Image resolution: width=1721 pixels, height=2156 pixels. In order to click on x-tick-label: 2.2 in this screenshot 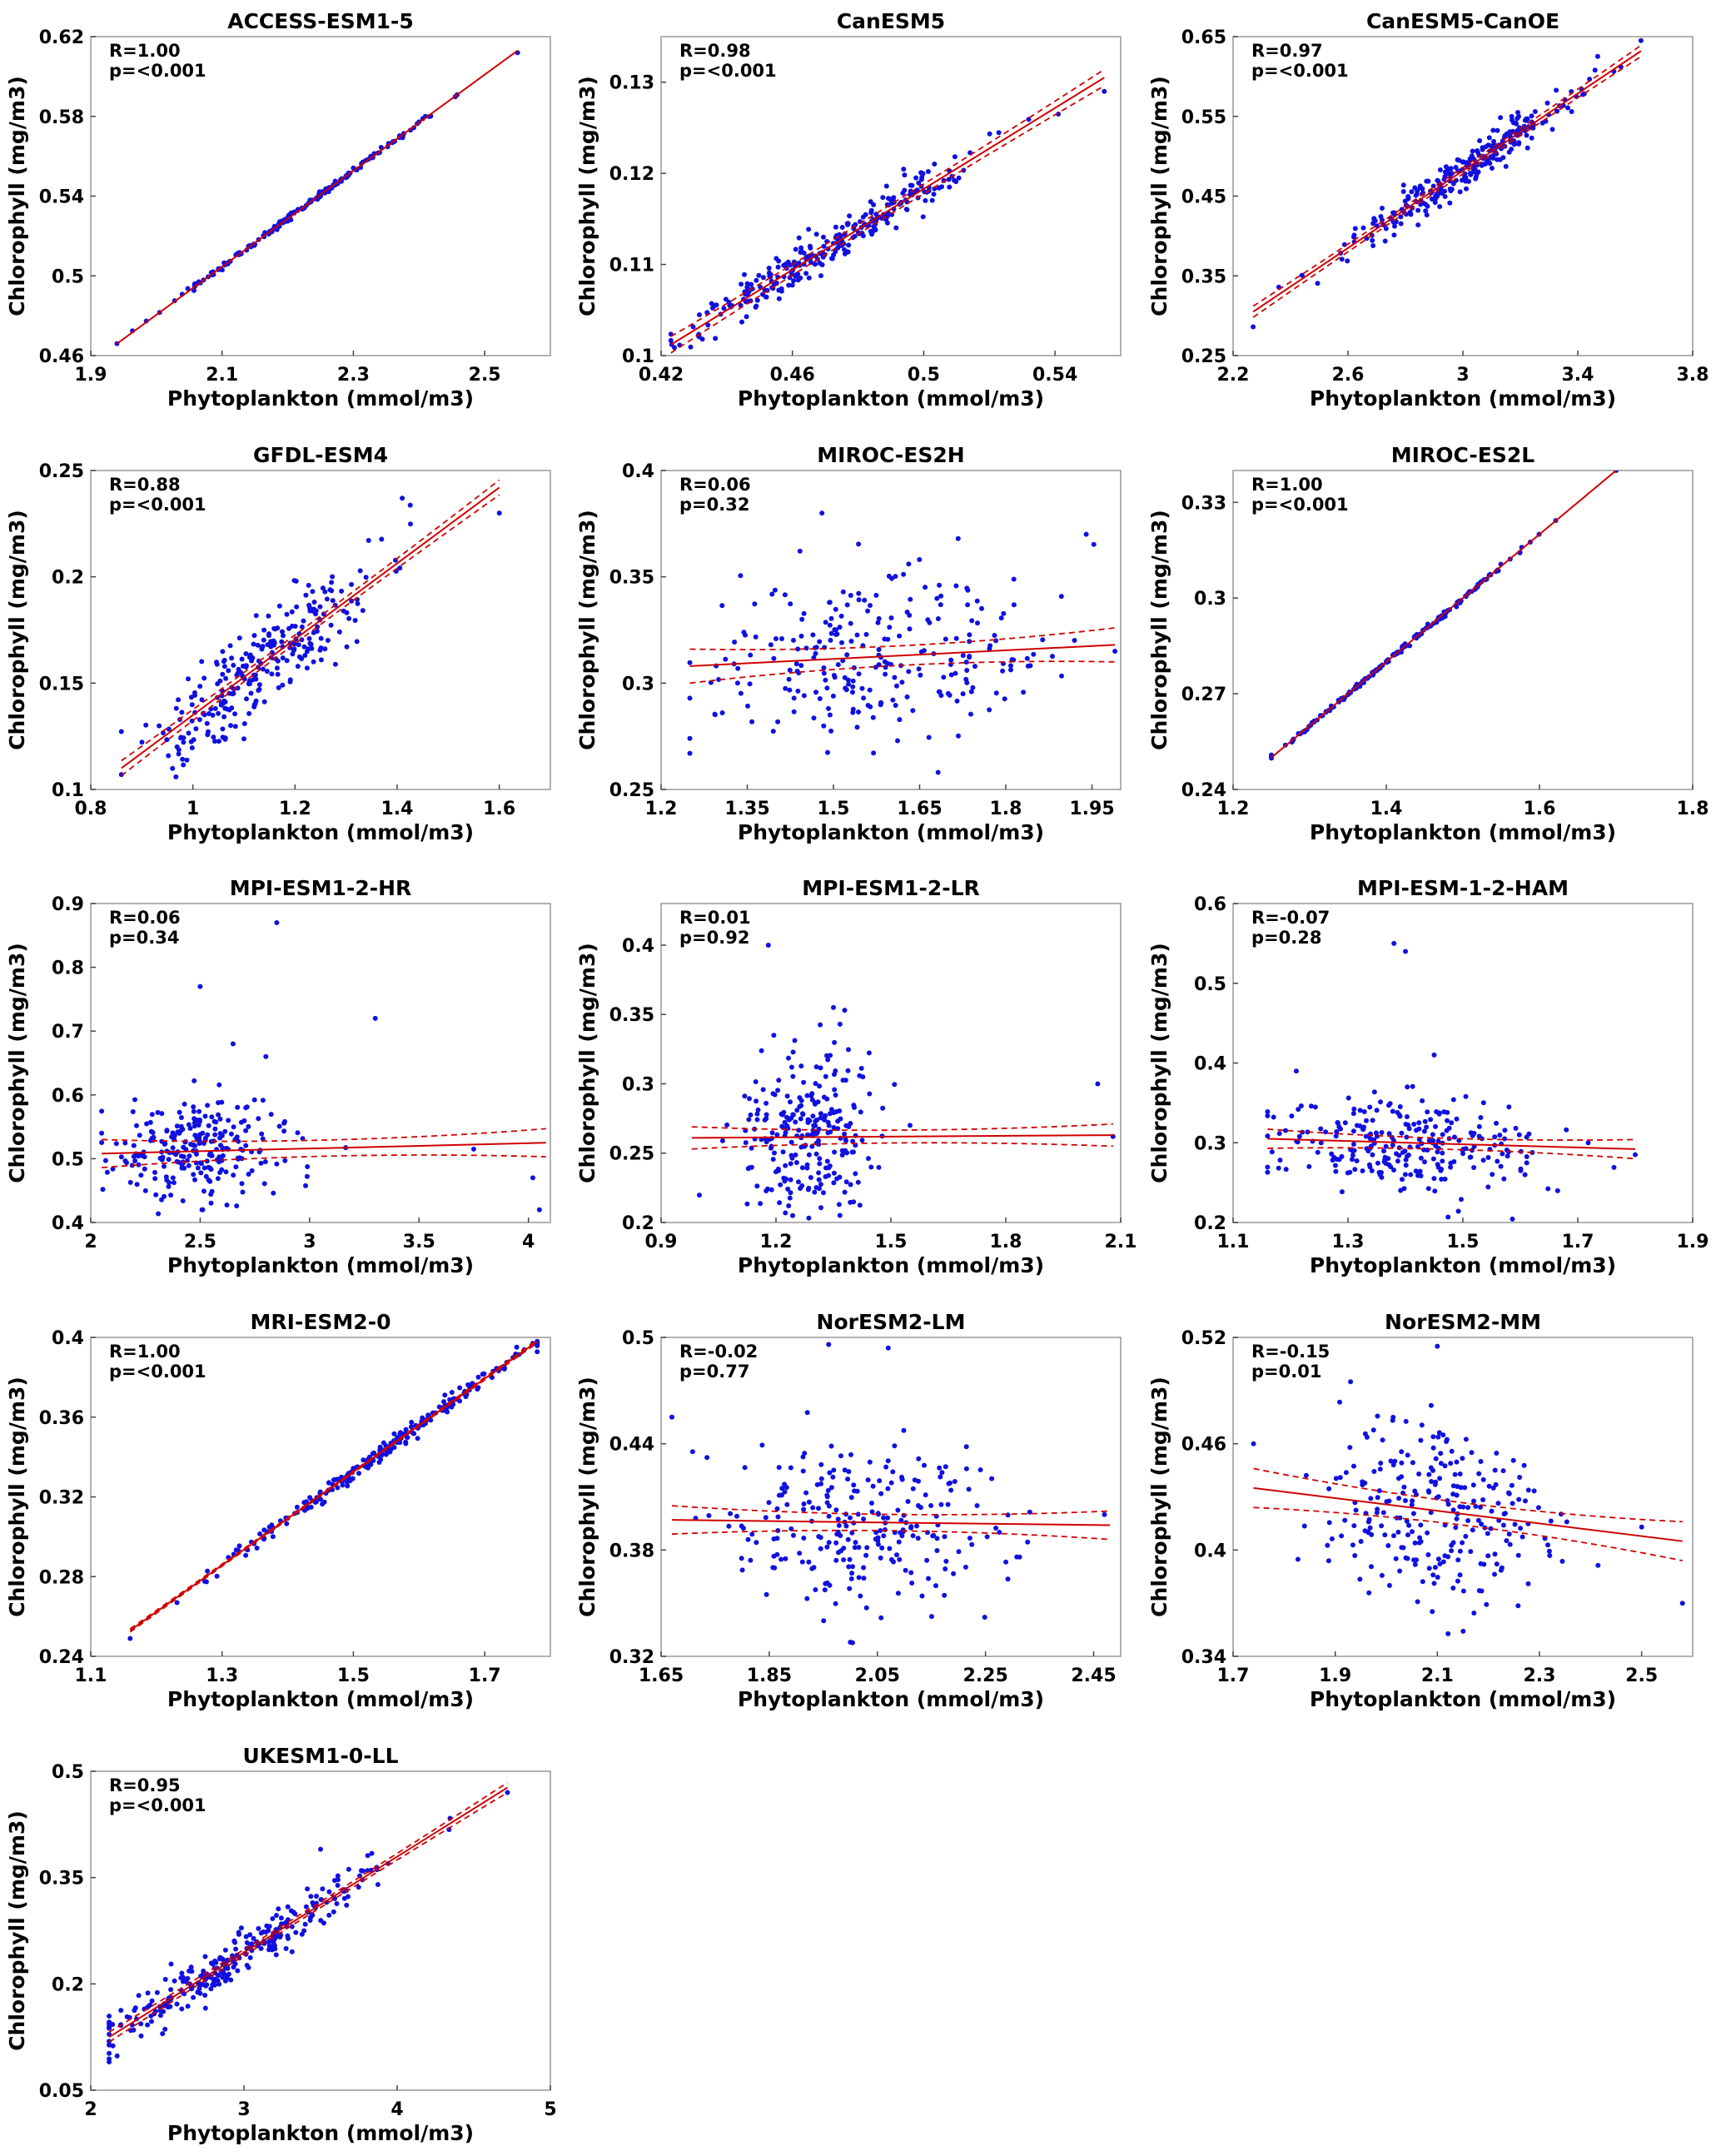, I will do `click(1233, 376)`.